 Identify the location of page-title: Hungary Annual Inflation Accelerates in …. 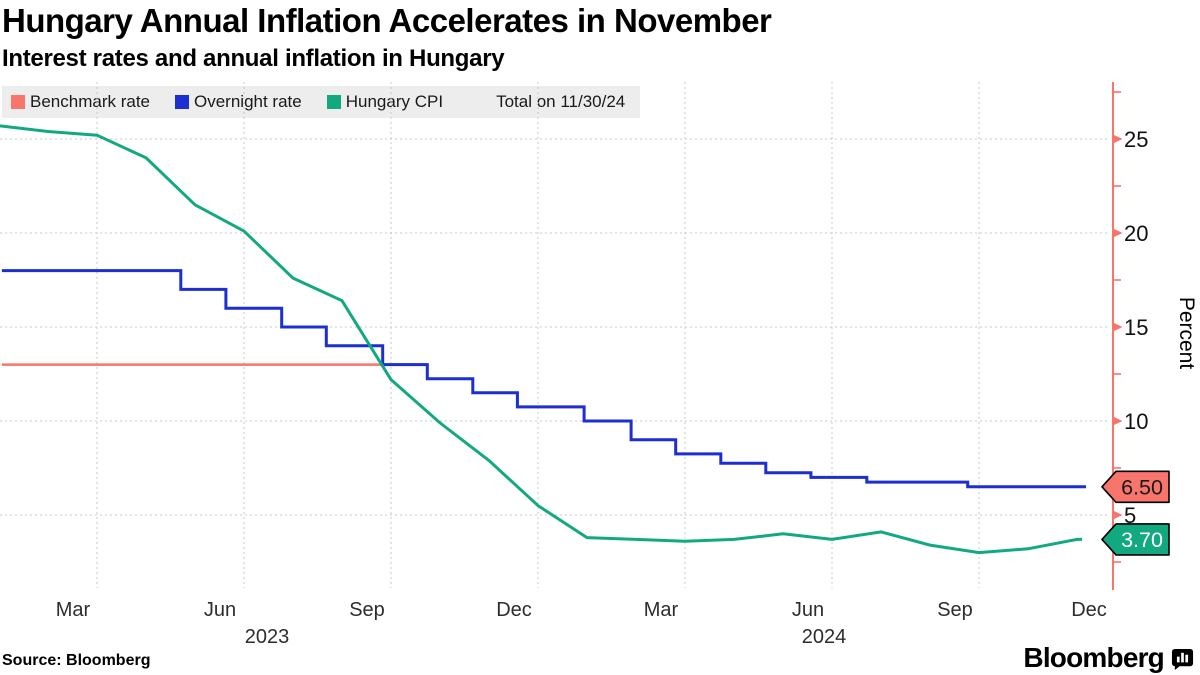
(387, 20).